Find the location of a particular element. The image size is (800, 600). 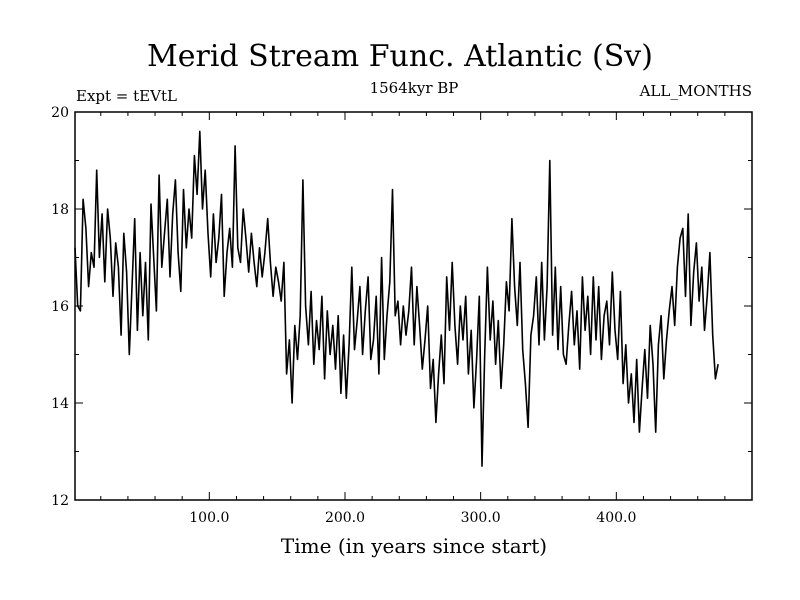

y-tick-label: 14 is located at coordinates (60, 404).